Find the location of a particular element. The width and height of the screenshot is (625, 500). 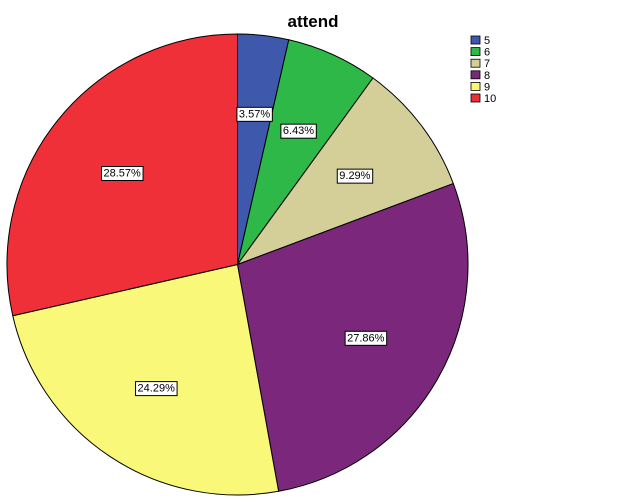

slice-label-text: 24.29% is located at coordinates (157, 389).